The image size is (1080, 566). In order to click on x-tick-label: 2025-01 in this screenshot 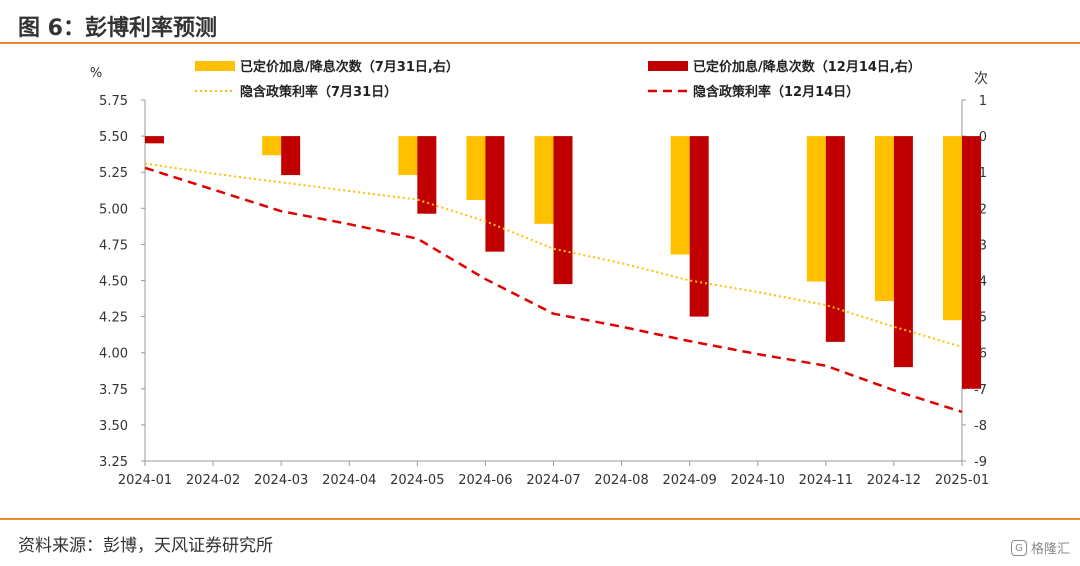, I will do `click(962, 480)`.